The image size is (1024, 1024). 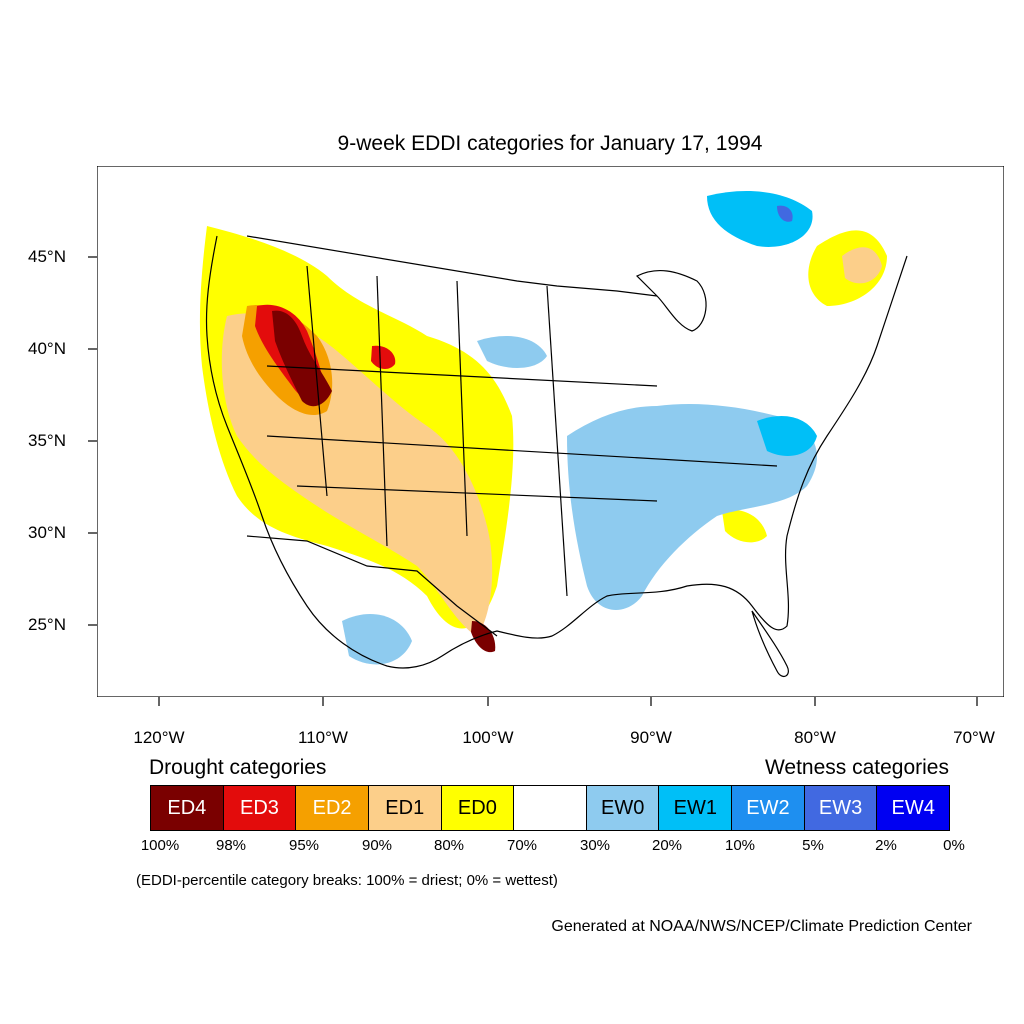 I want to click on pct-break-80: 80%, so click(x=449, y=845).